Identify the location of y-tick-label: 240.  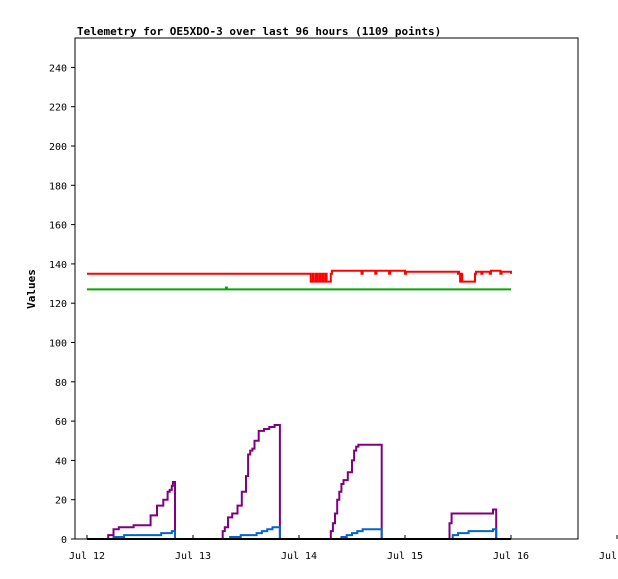
(58, 68).